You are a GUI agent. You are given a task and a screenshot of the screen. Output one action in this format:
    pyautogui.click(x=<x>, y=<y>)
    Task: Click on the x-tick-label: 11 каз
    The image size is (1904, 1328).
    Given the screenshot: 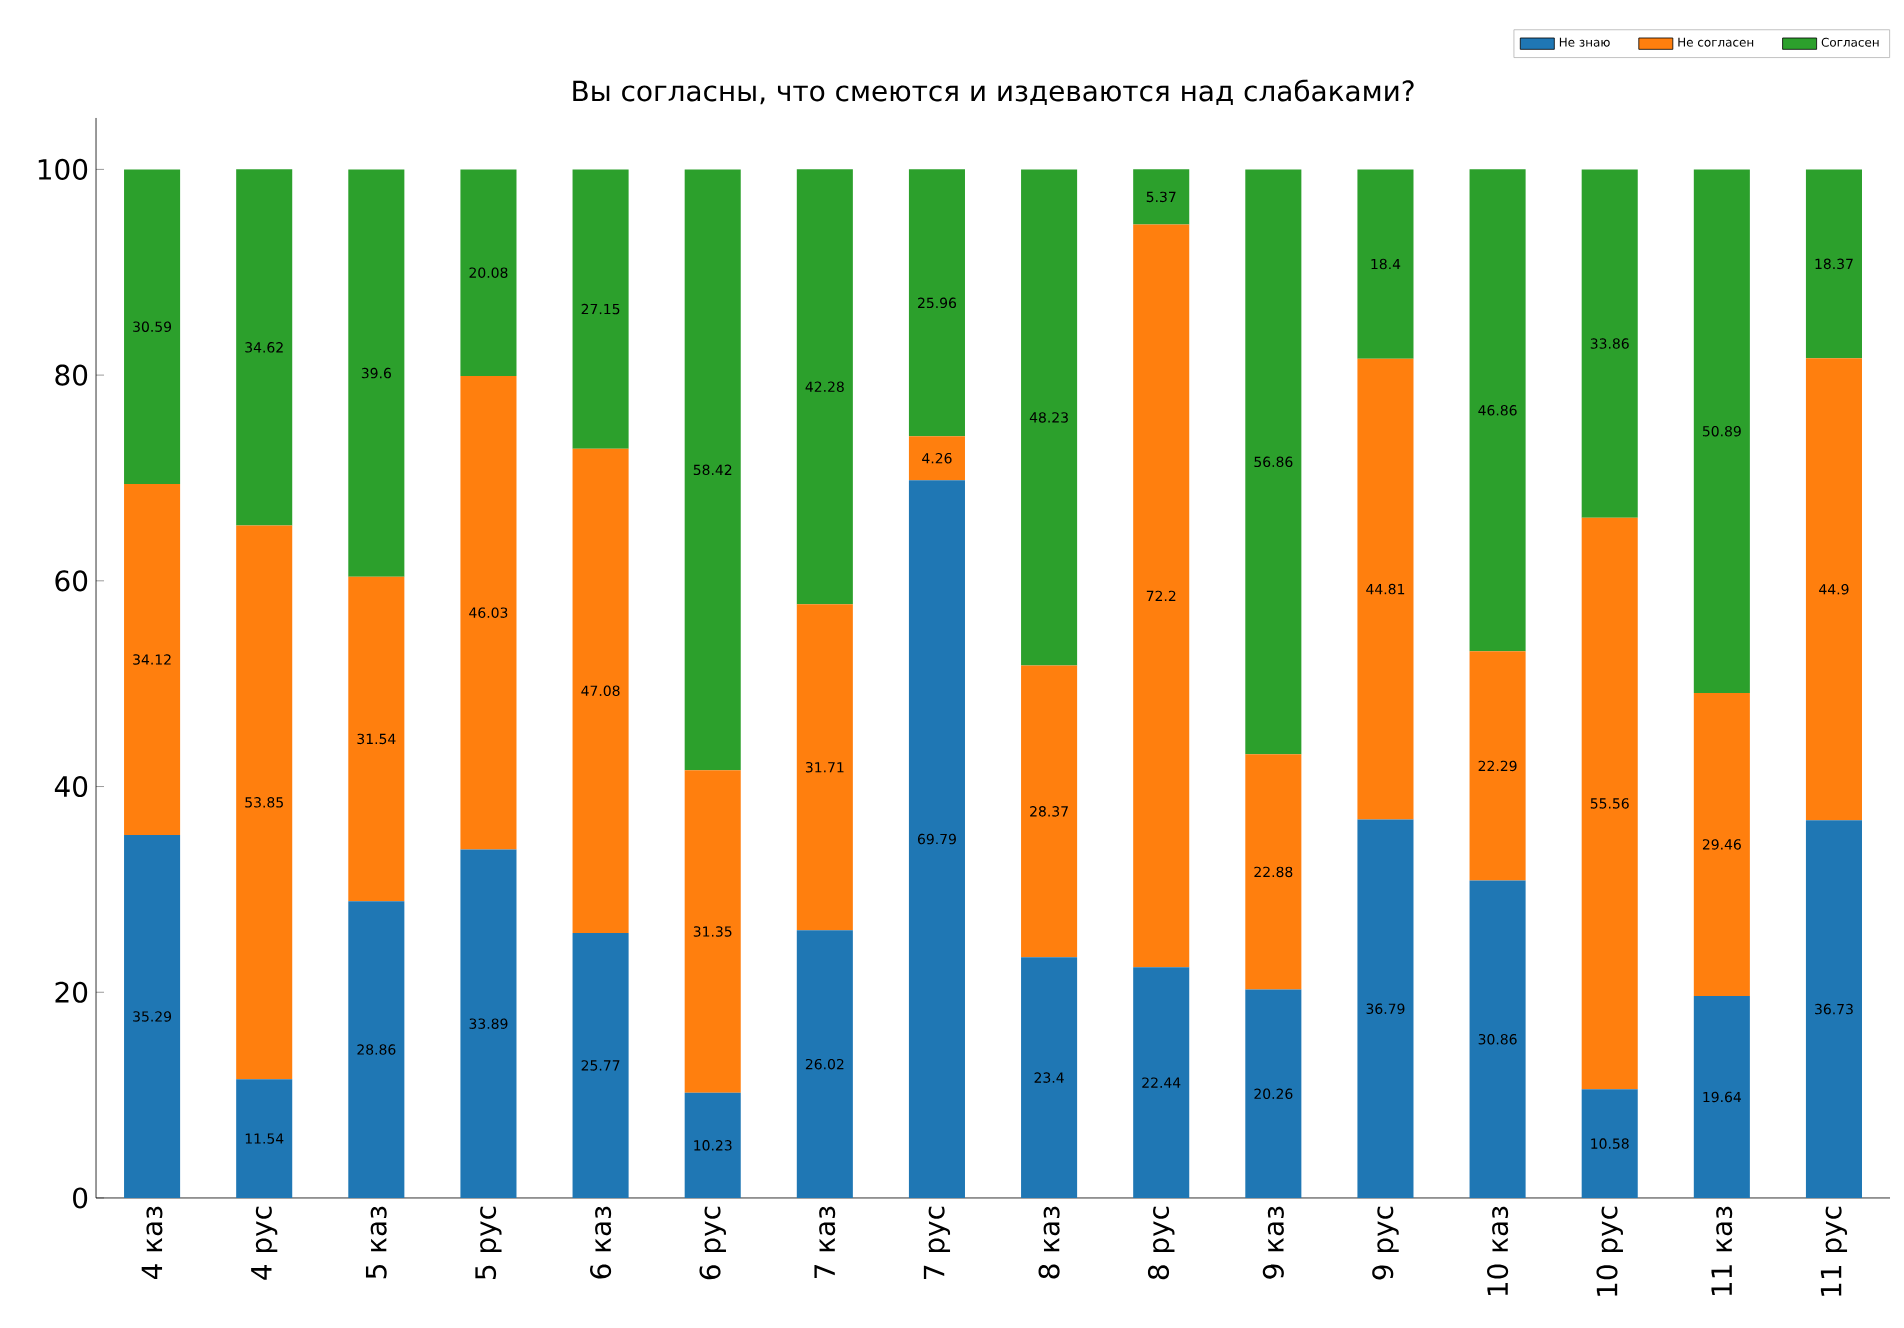 What is the action you would take?
    pyautogui.click(x=1722, y=1251)
    